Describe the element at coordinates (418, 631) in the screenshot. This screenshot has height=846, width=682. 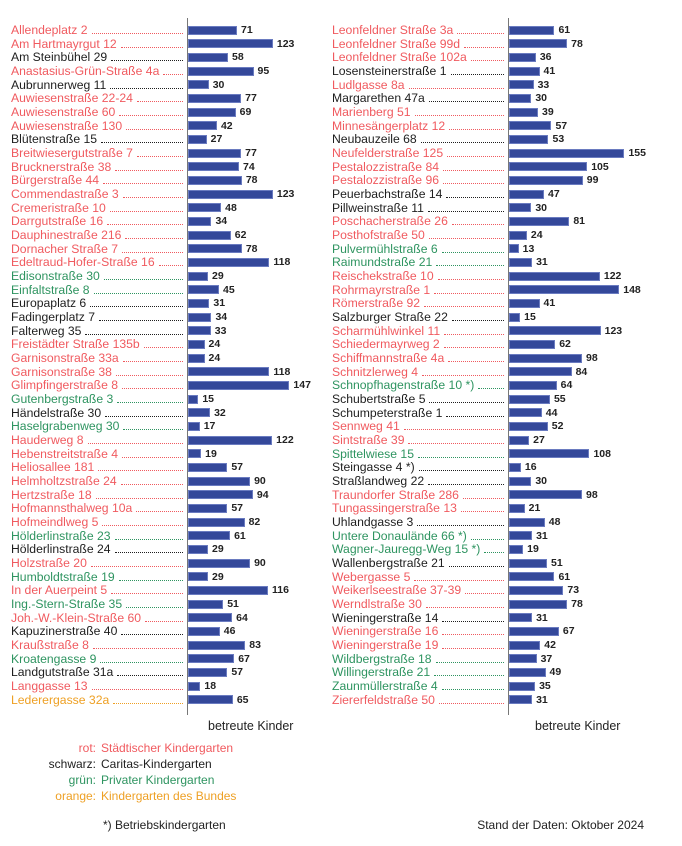
I see `bar-row: Wieningerstraße 16` at that location.